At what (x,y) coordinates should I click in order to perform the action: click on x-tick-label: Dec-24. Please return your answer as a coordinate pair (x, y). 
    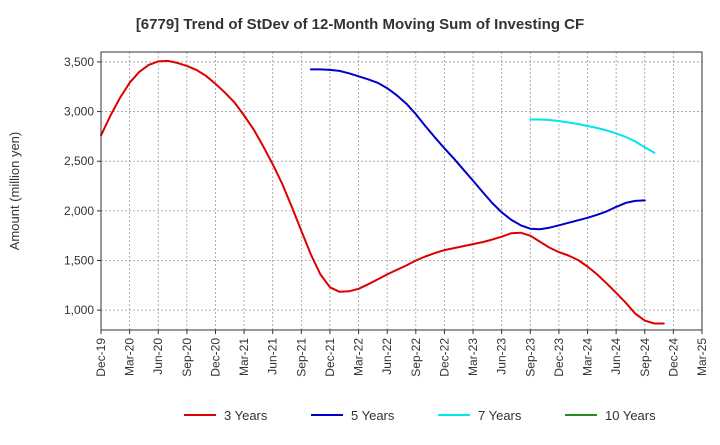
    Looking at the image, I should click on (673, 357).